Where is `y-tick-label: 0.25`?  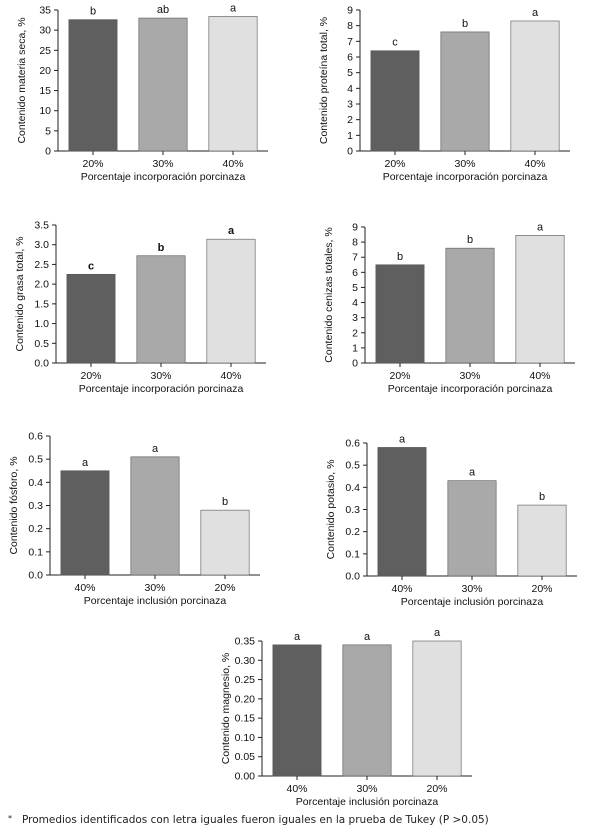
y-tick-label: 0.25 is located at coordinates (245, 680).